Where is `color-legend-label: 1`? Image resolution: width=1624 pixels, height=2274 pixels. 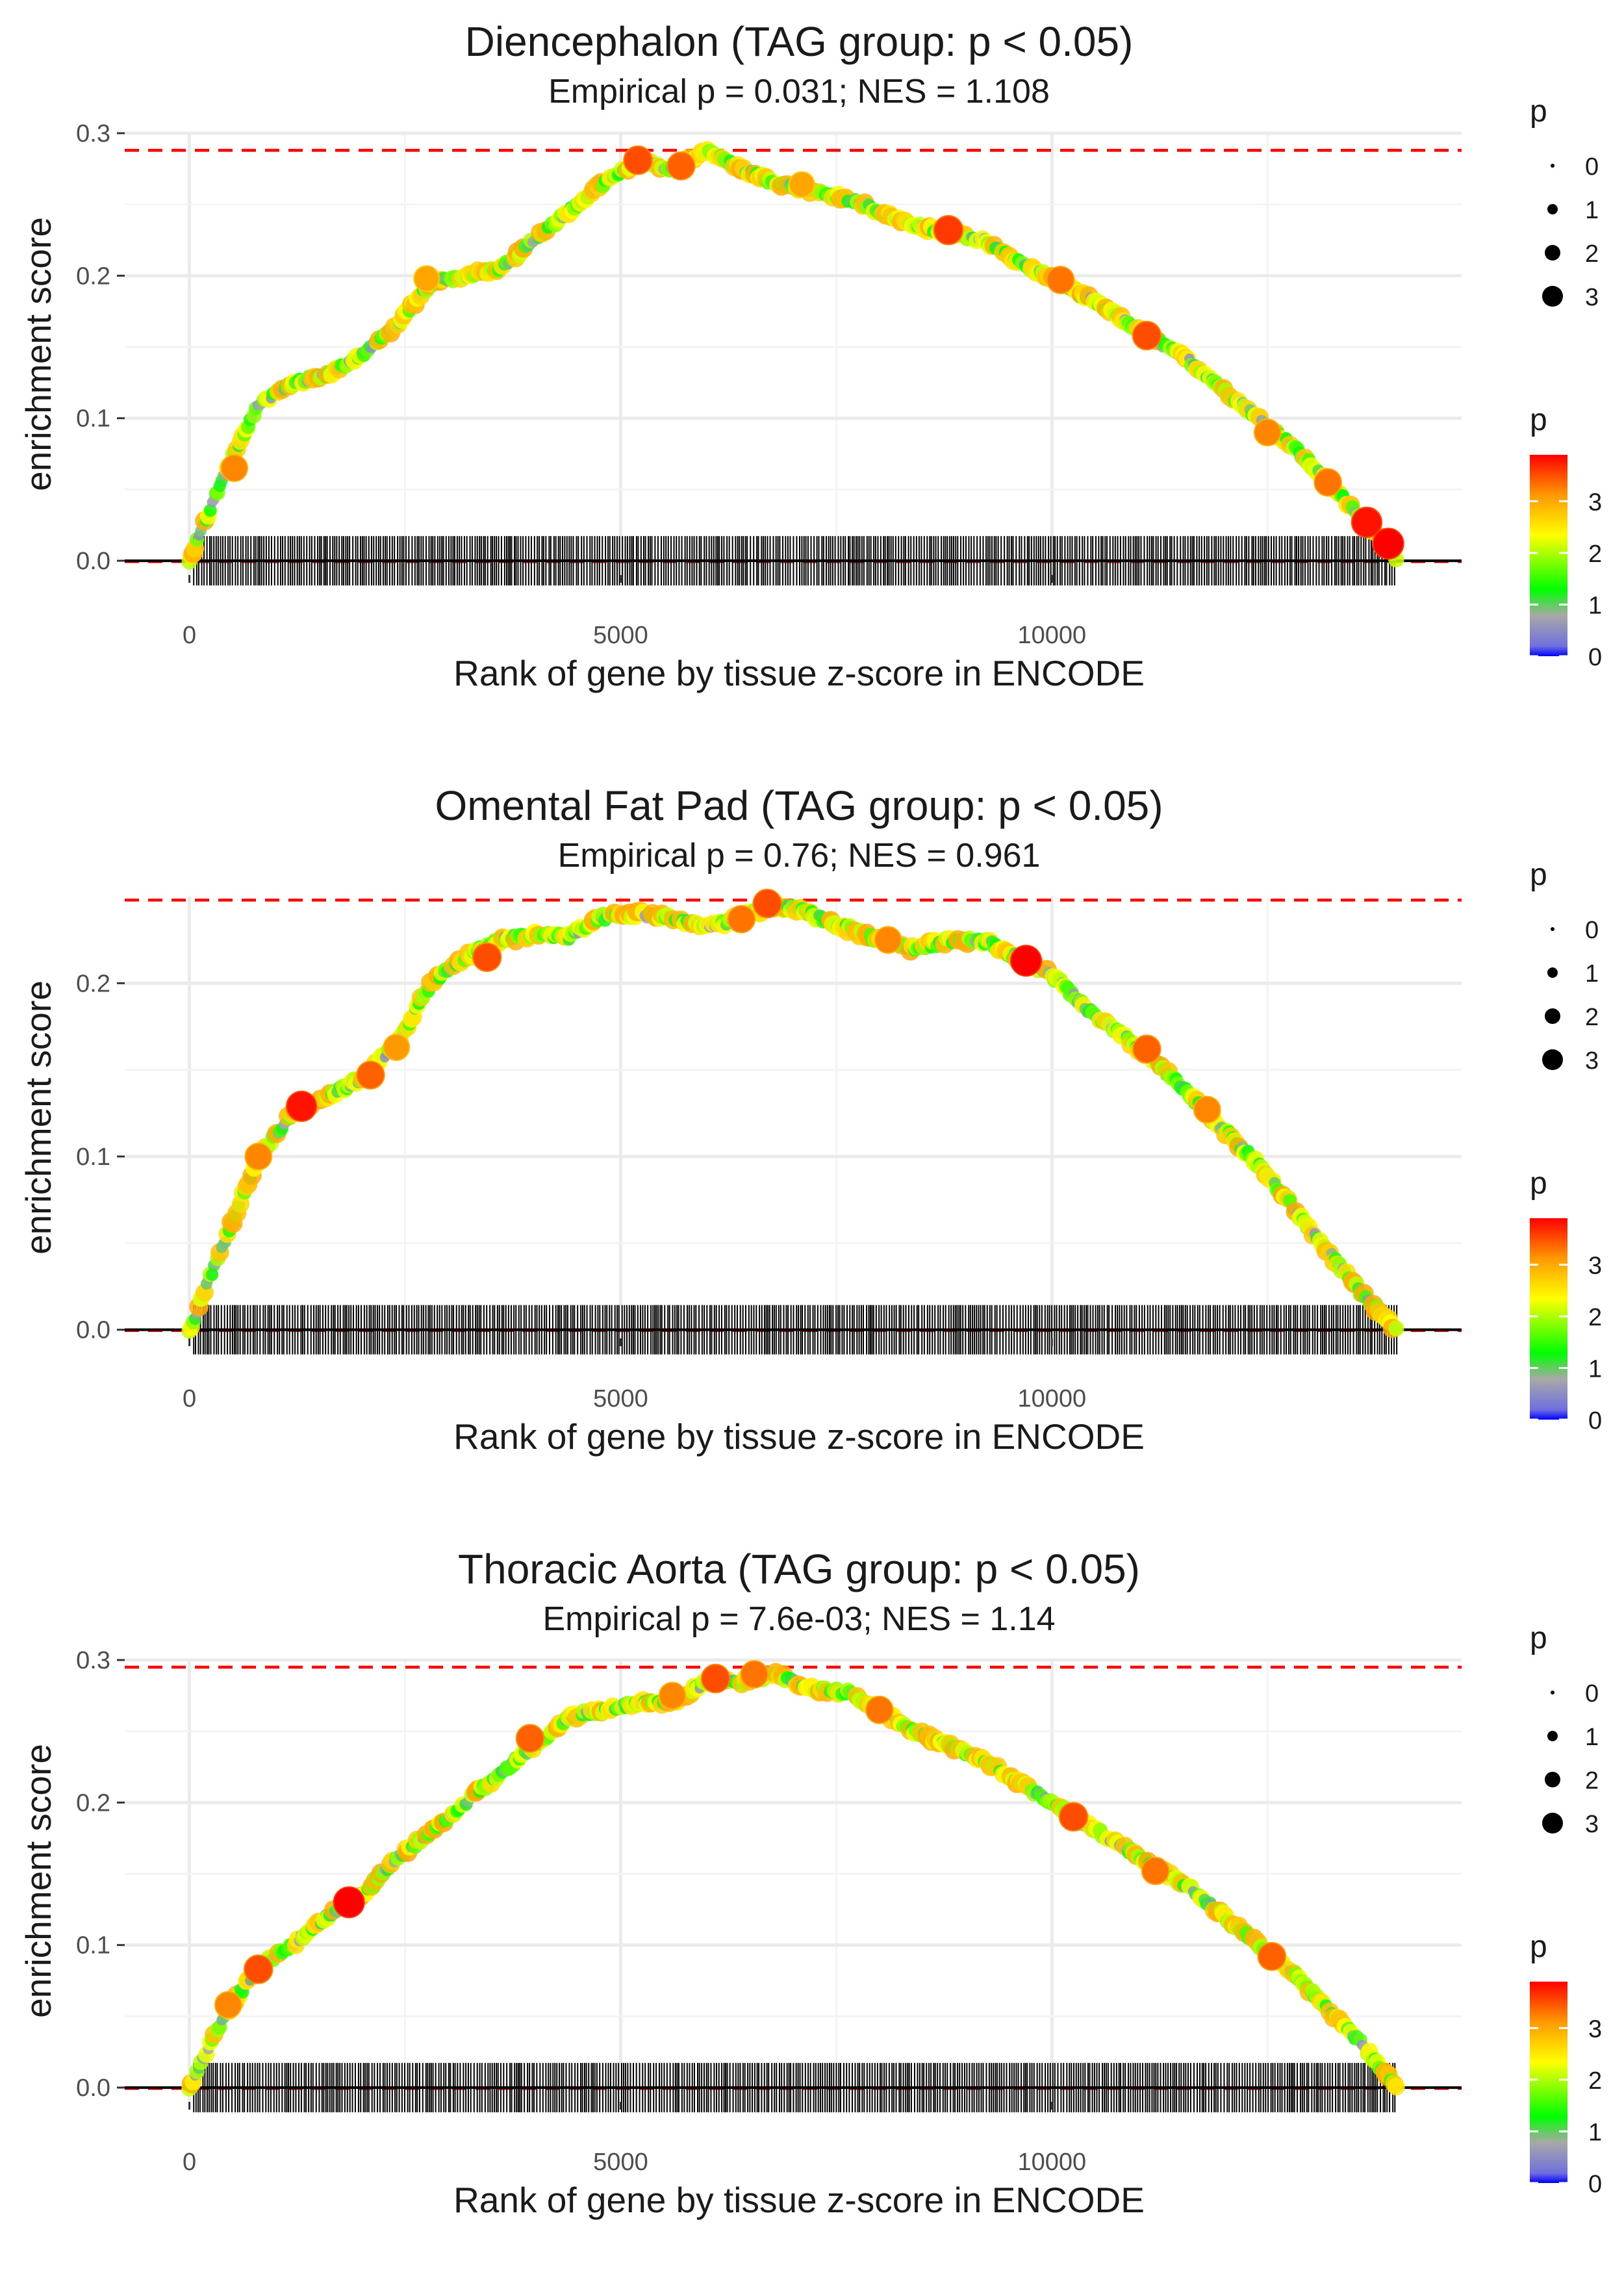 color-legend-label: 1 is located at coordinates (1595, 606).